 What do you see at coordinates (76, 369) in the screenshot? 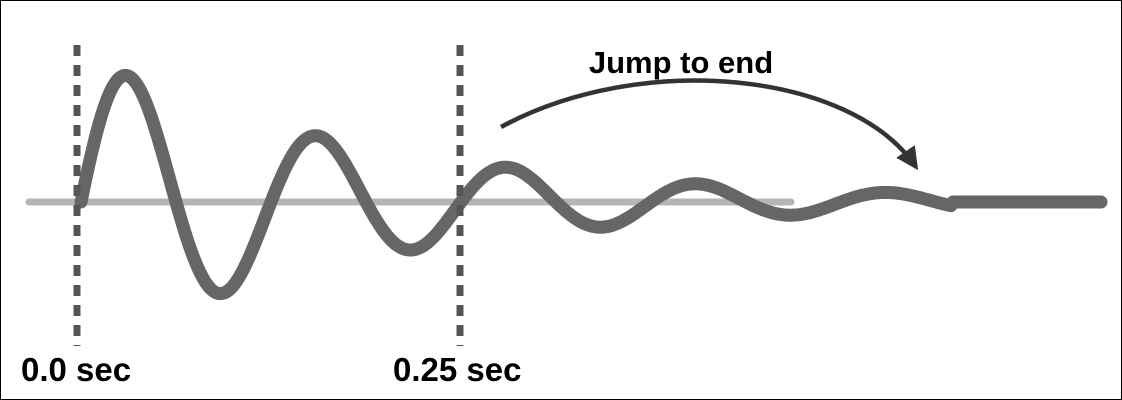
I see `time-marker-start-label: 0.0 sec` at bounding box center [76, 369].